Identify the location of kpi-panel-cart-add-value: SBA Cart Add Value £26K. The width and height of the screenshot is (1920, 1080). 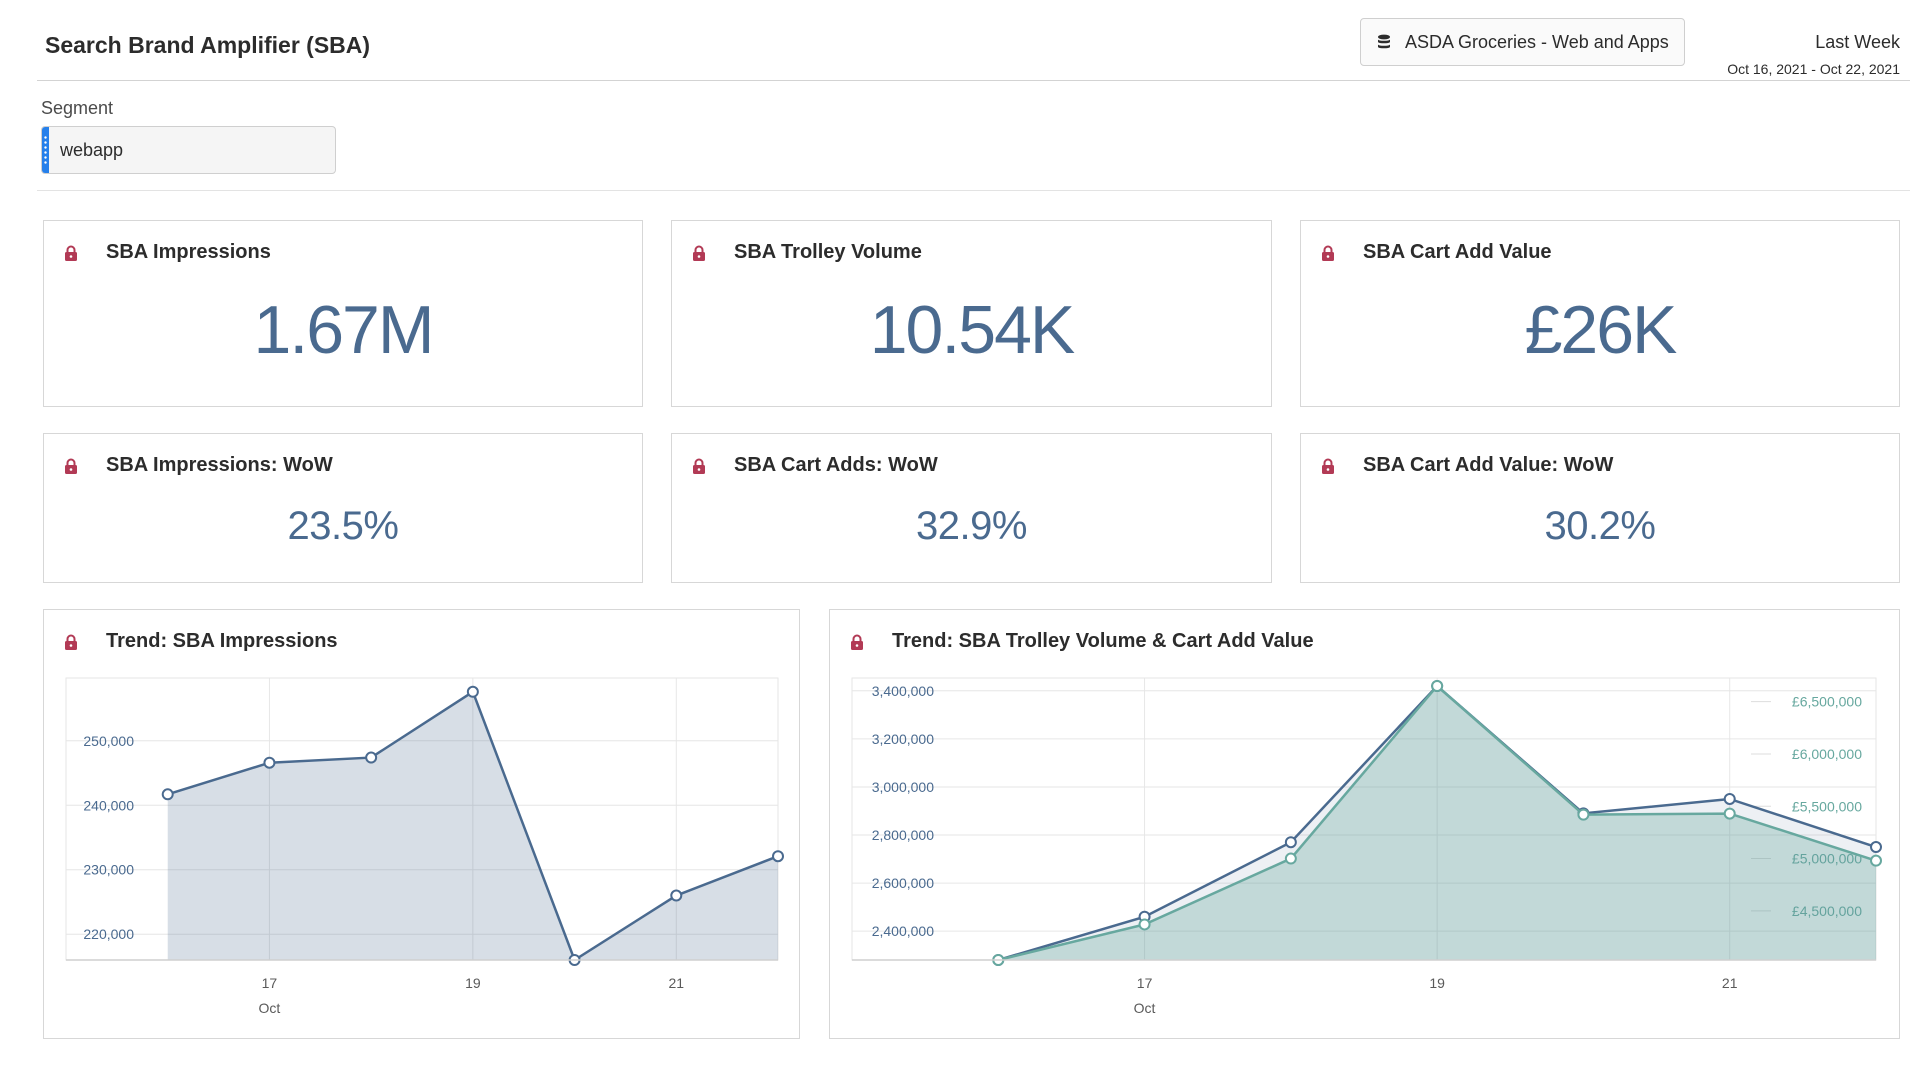
(1600, 313).